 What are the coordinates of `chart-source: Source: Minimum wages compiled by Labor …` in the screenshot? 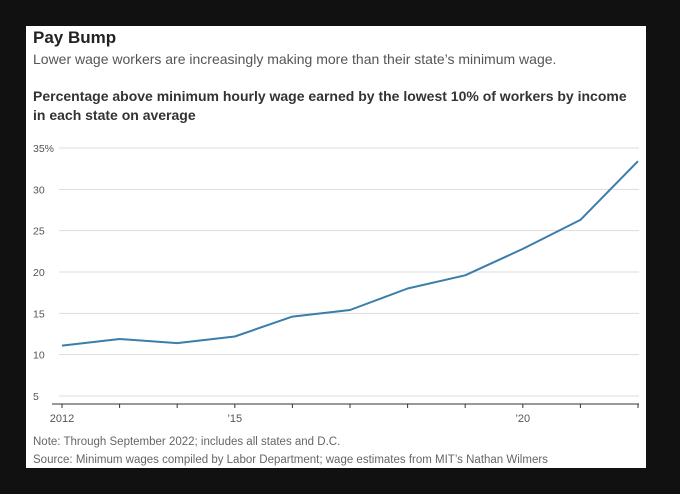 It's located at (290, 460).